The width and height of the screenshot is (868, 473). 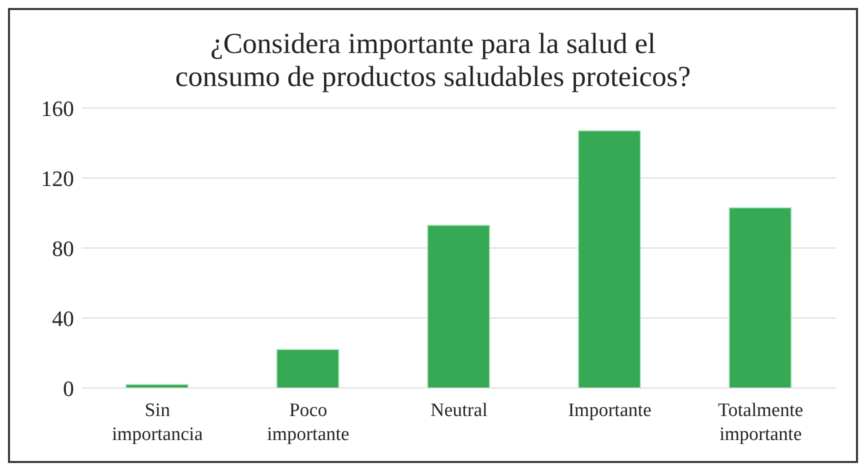 I want to click on y-tick-label: 80, so click(x=63, y=248).